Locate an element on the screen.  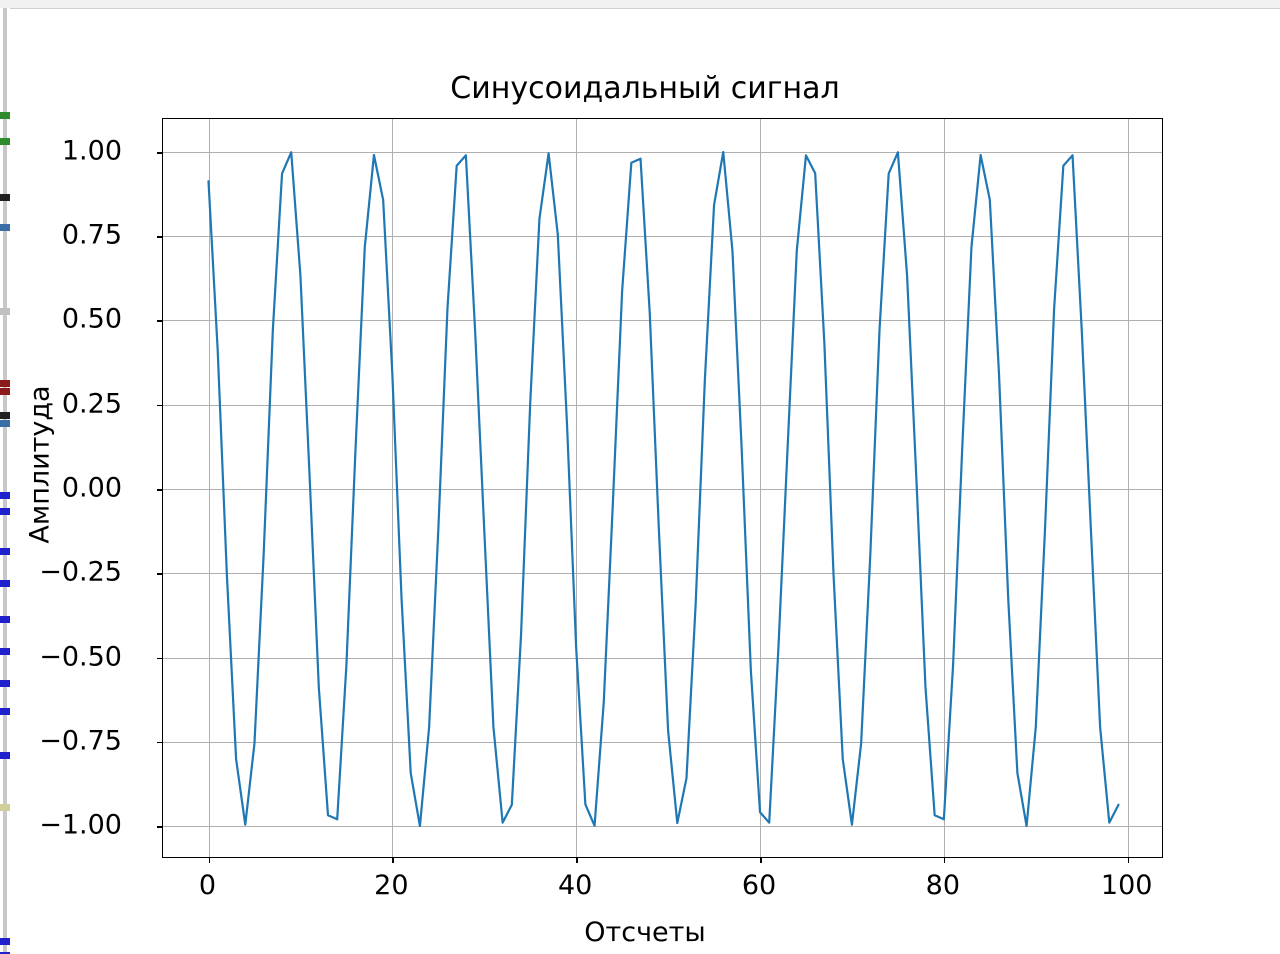
y-axis-label: Амплитуда is located at coordinates (40, 464).